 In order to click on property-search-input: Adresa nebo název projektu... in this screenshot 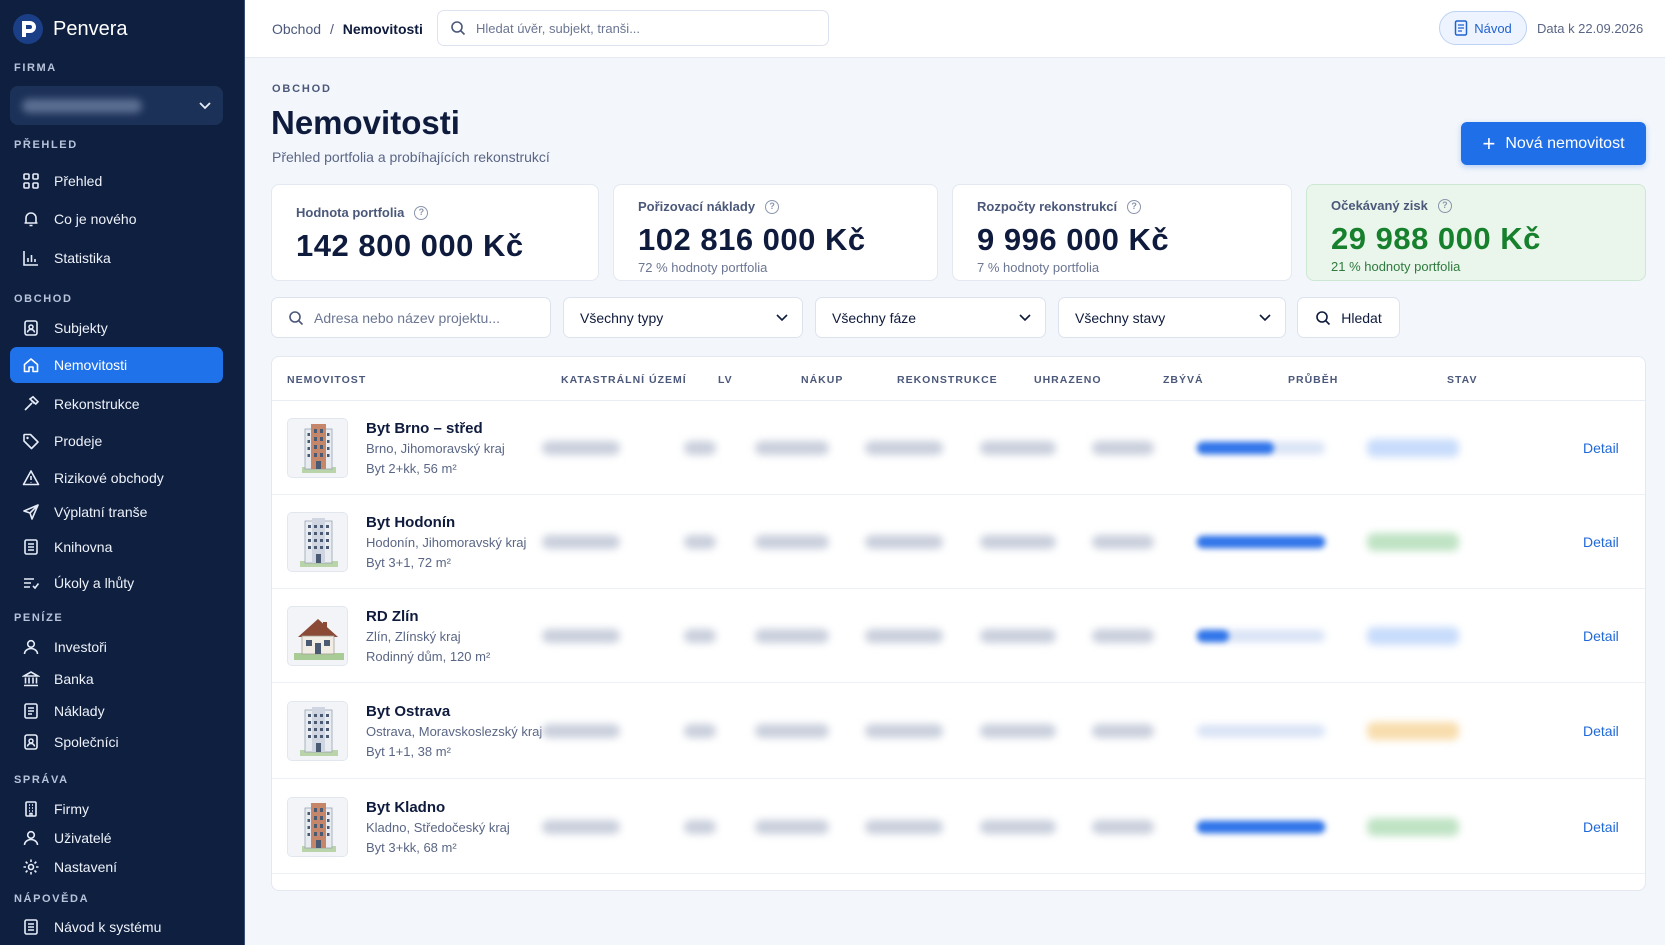, I will do `click(411, 317)`.